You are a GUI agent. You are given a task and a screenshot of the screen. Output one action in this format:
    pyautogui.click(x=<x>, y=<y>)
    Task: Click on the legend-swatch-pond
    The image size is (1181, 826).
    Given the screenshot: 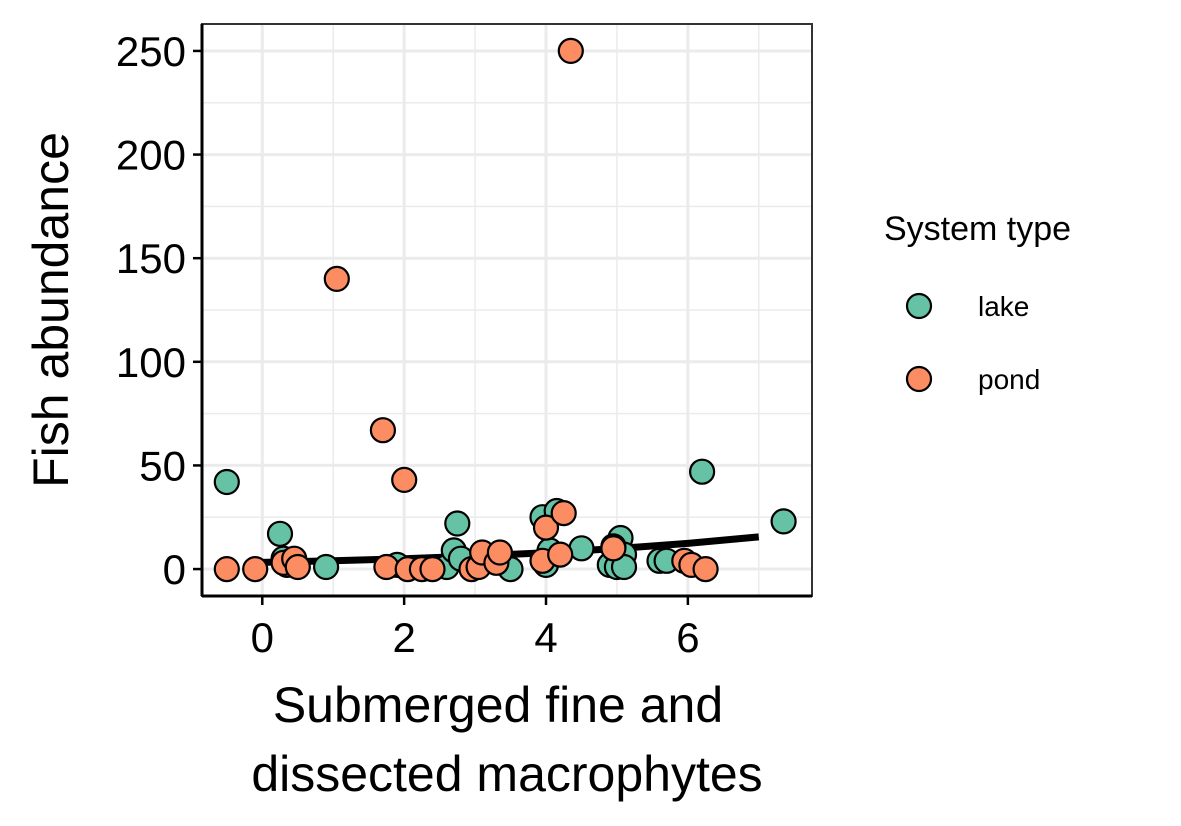 What is the action you would take?
    pyautogui.click(x=919, y=379)
    